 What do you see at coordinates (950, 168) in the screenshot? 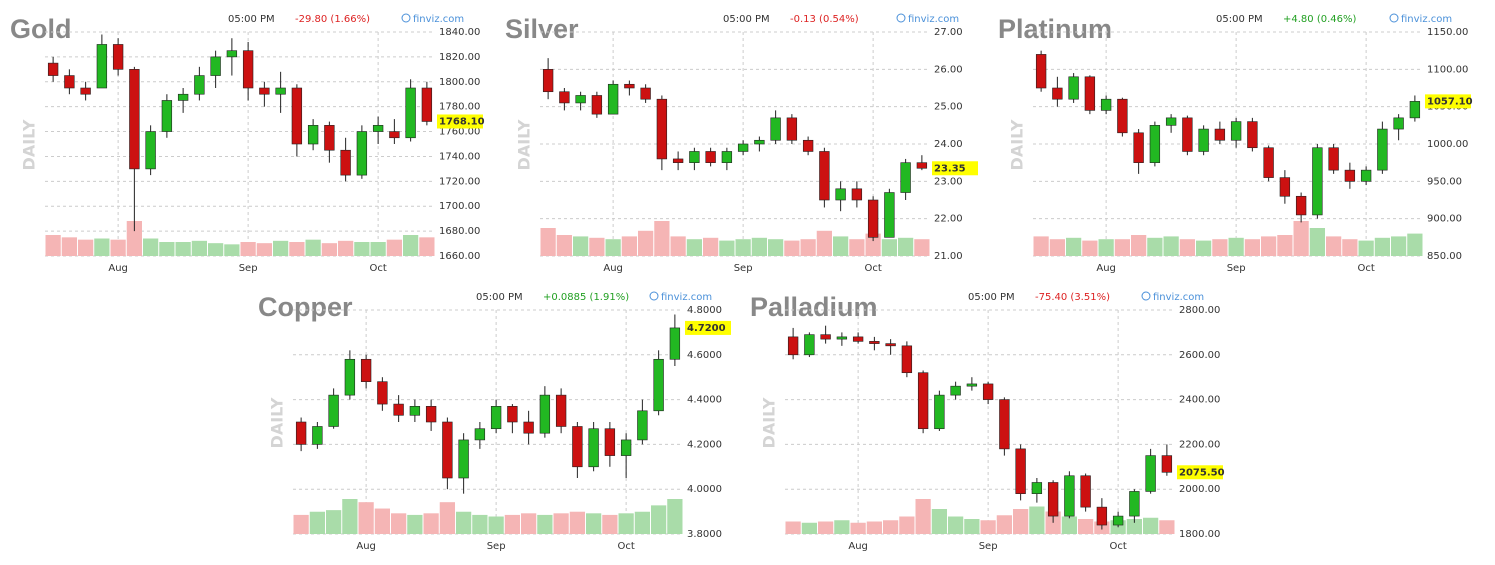
I see `last-price: 23.35` at bounding box center [950, 168].